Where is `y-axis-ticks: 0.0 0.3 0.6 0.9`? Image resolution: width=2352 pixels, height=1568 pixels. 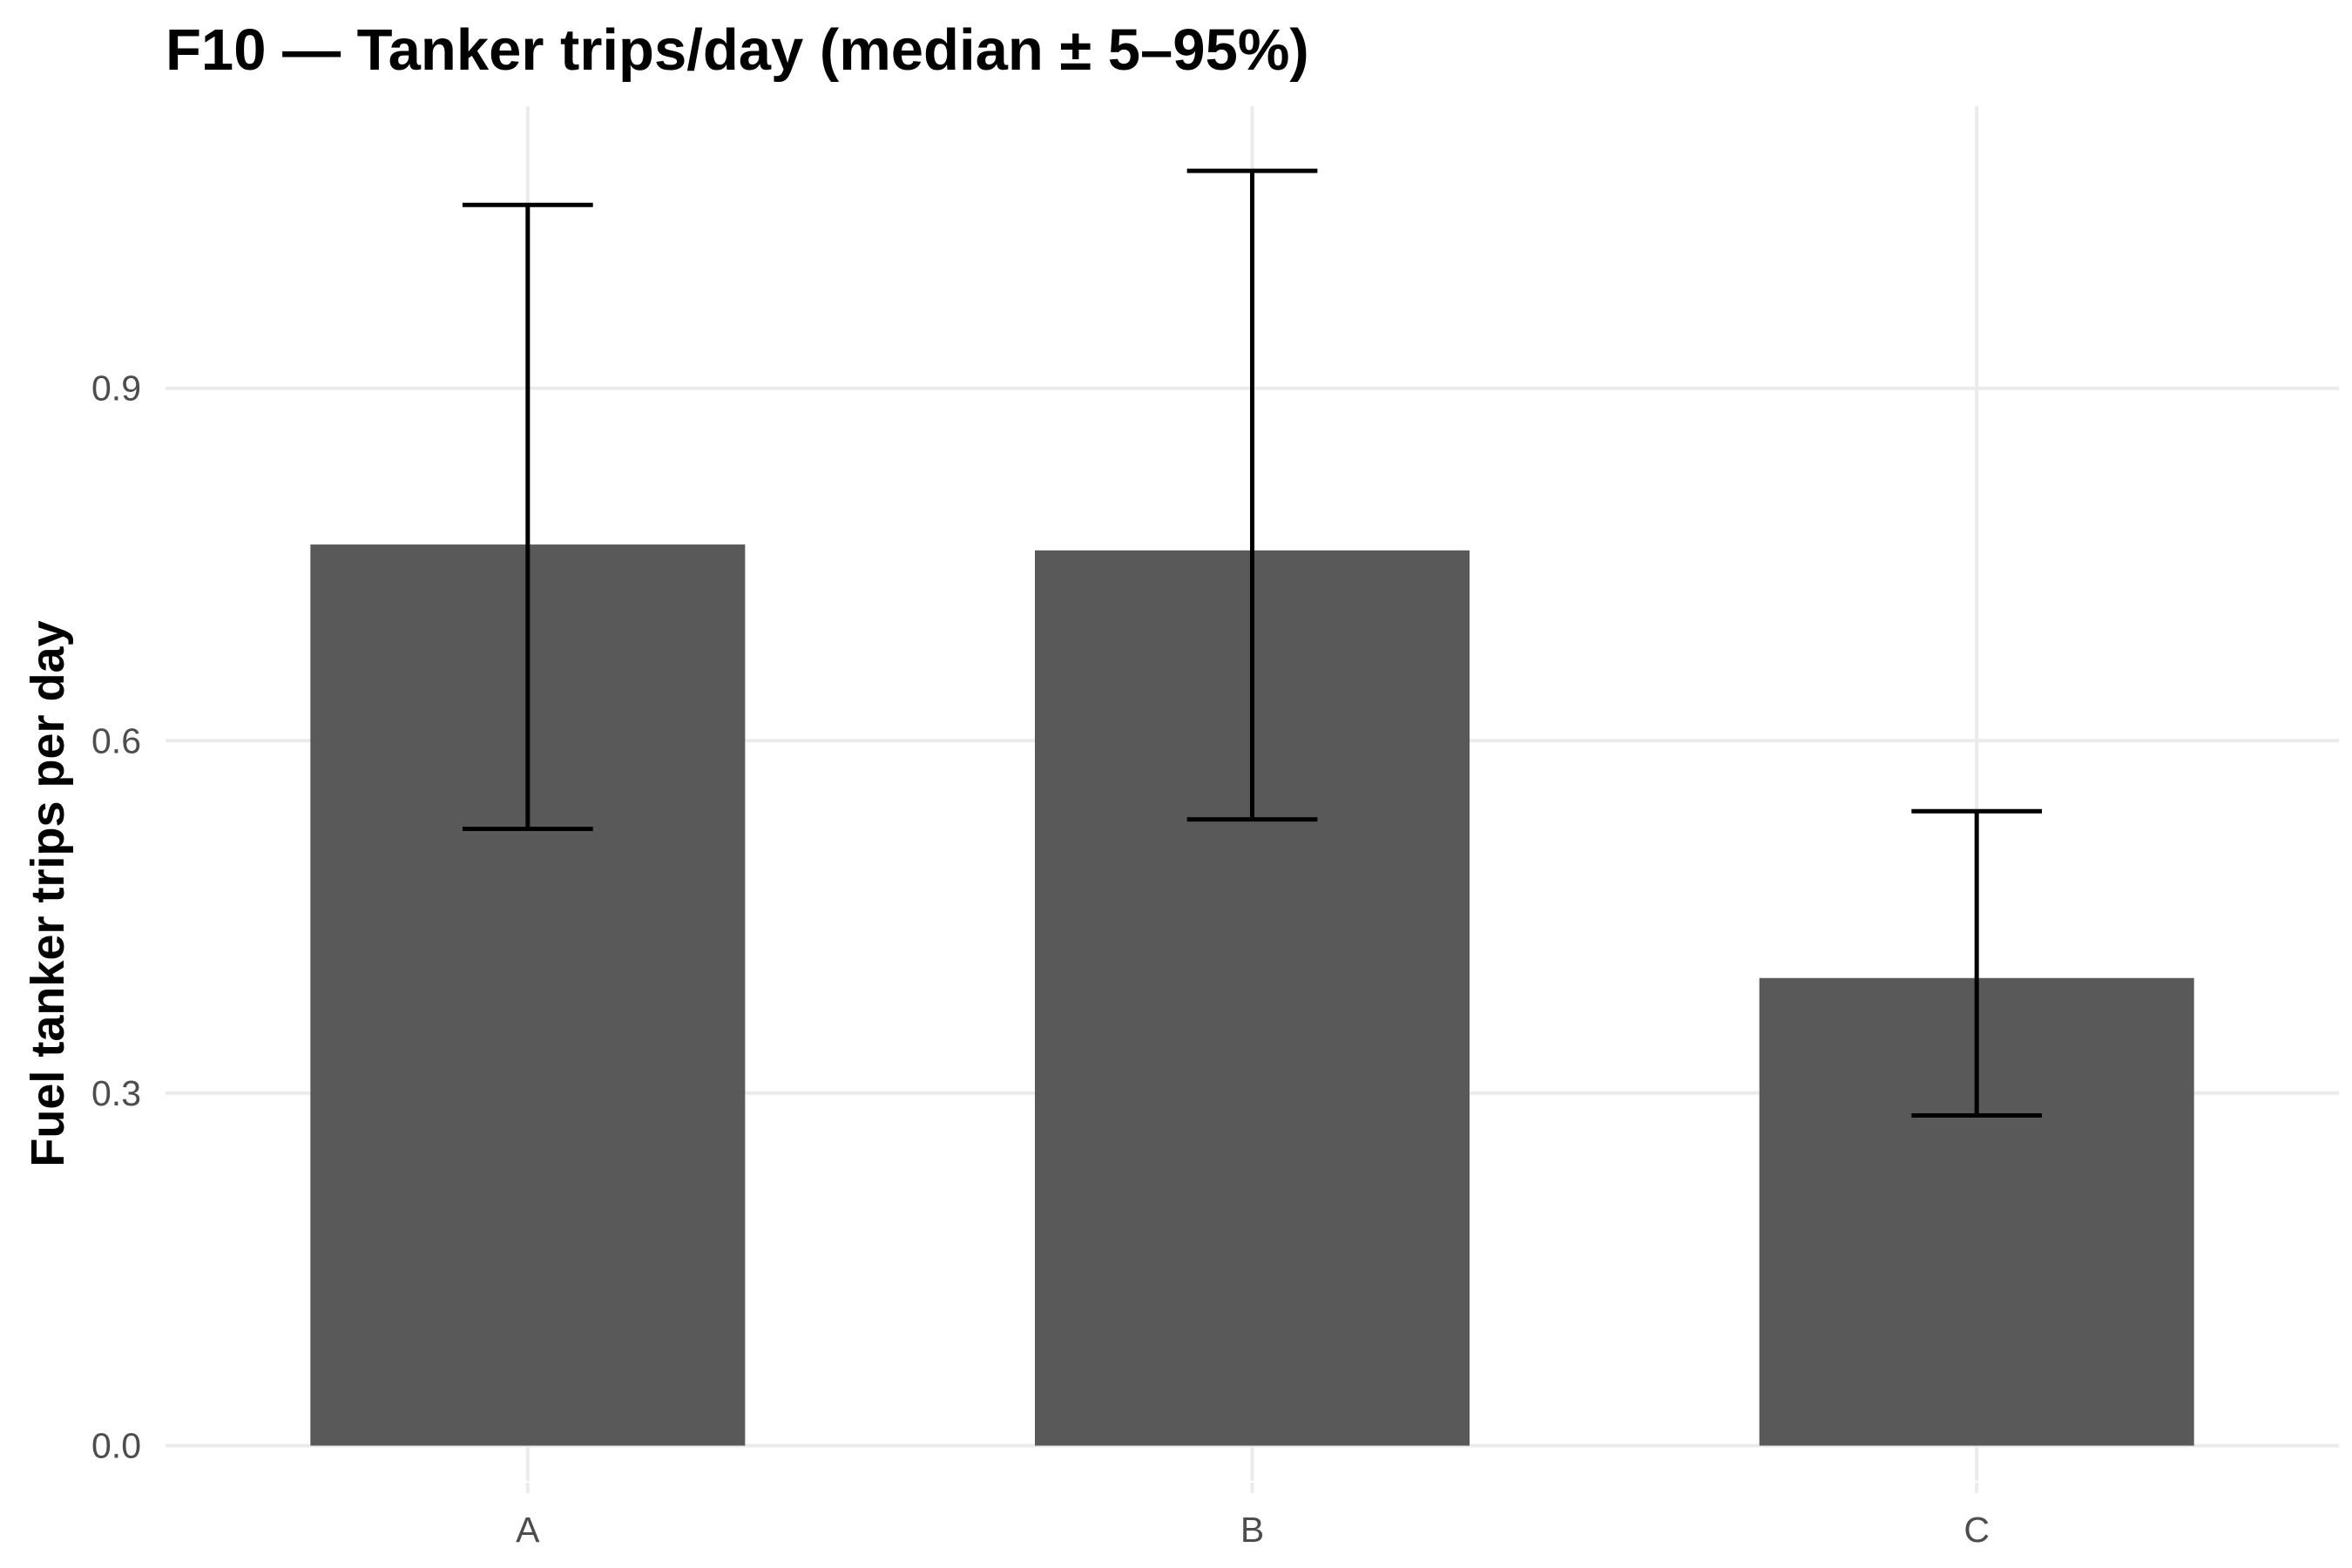
y-axis-ticks: 0.0 0.3 0.6 0.9 is located at coordinates (116, 917).